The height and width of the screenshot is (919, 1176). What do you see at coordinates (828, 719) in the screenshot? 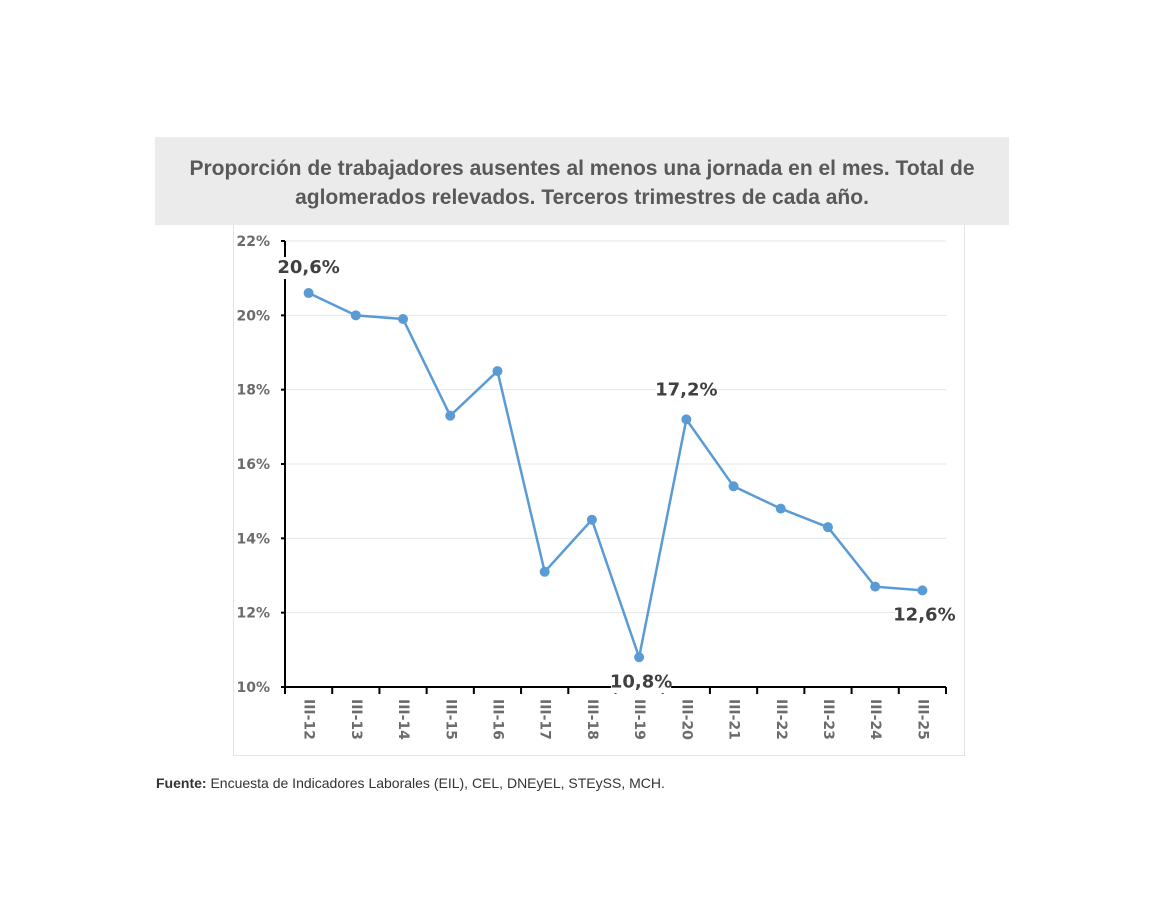
I see `x-tick-label: III-23` at bounding box center [828, 719].